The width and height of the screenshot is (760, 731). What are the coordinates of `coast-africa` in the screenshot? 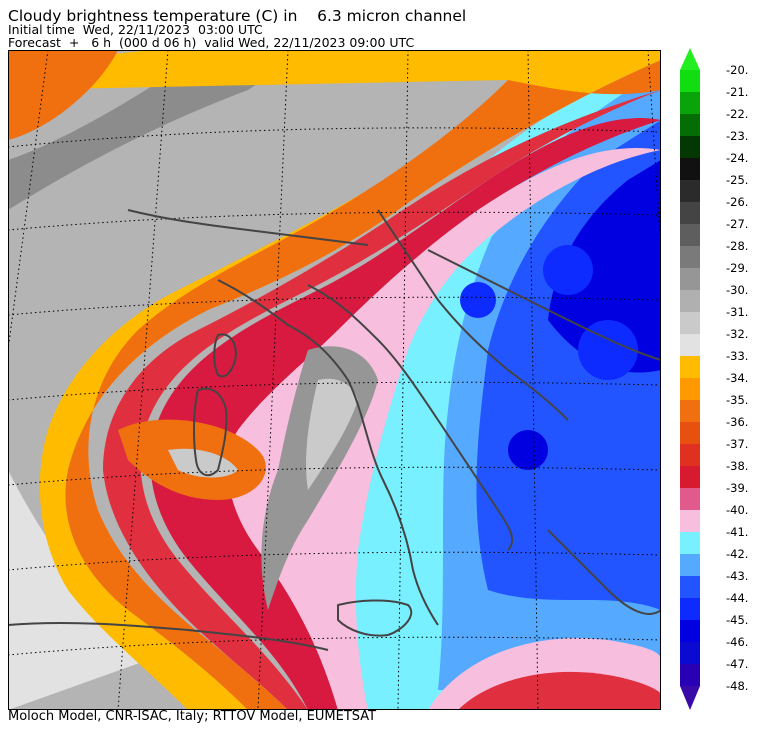 It's located at (168, 636).